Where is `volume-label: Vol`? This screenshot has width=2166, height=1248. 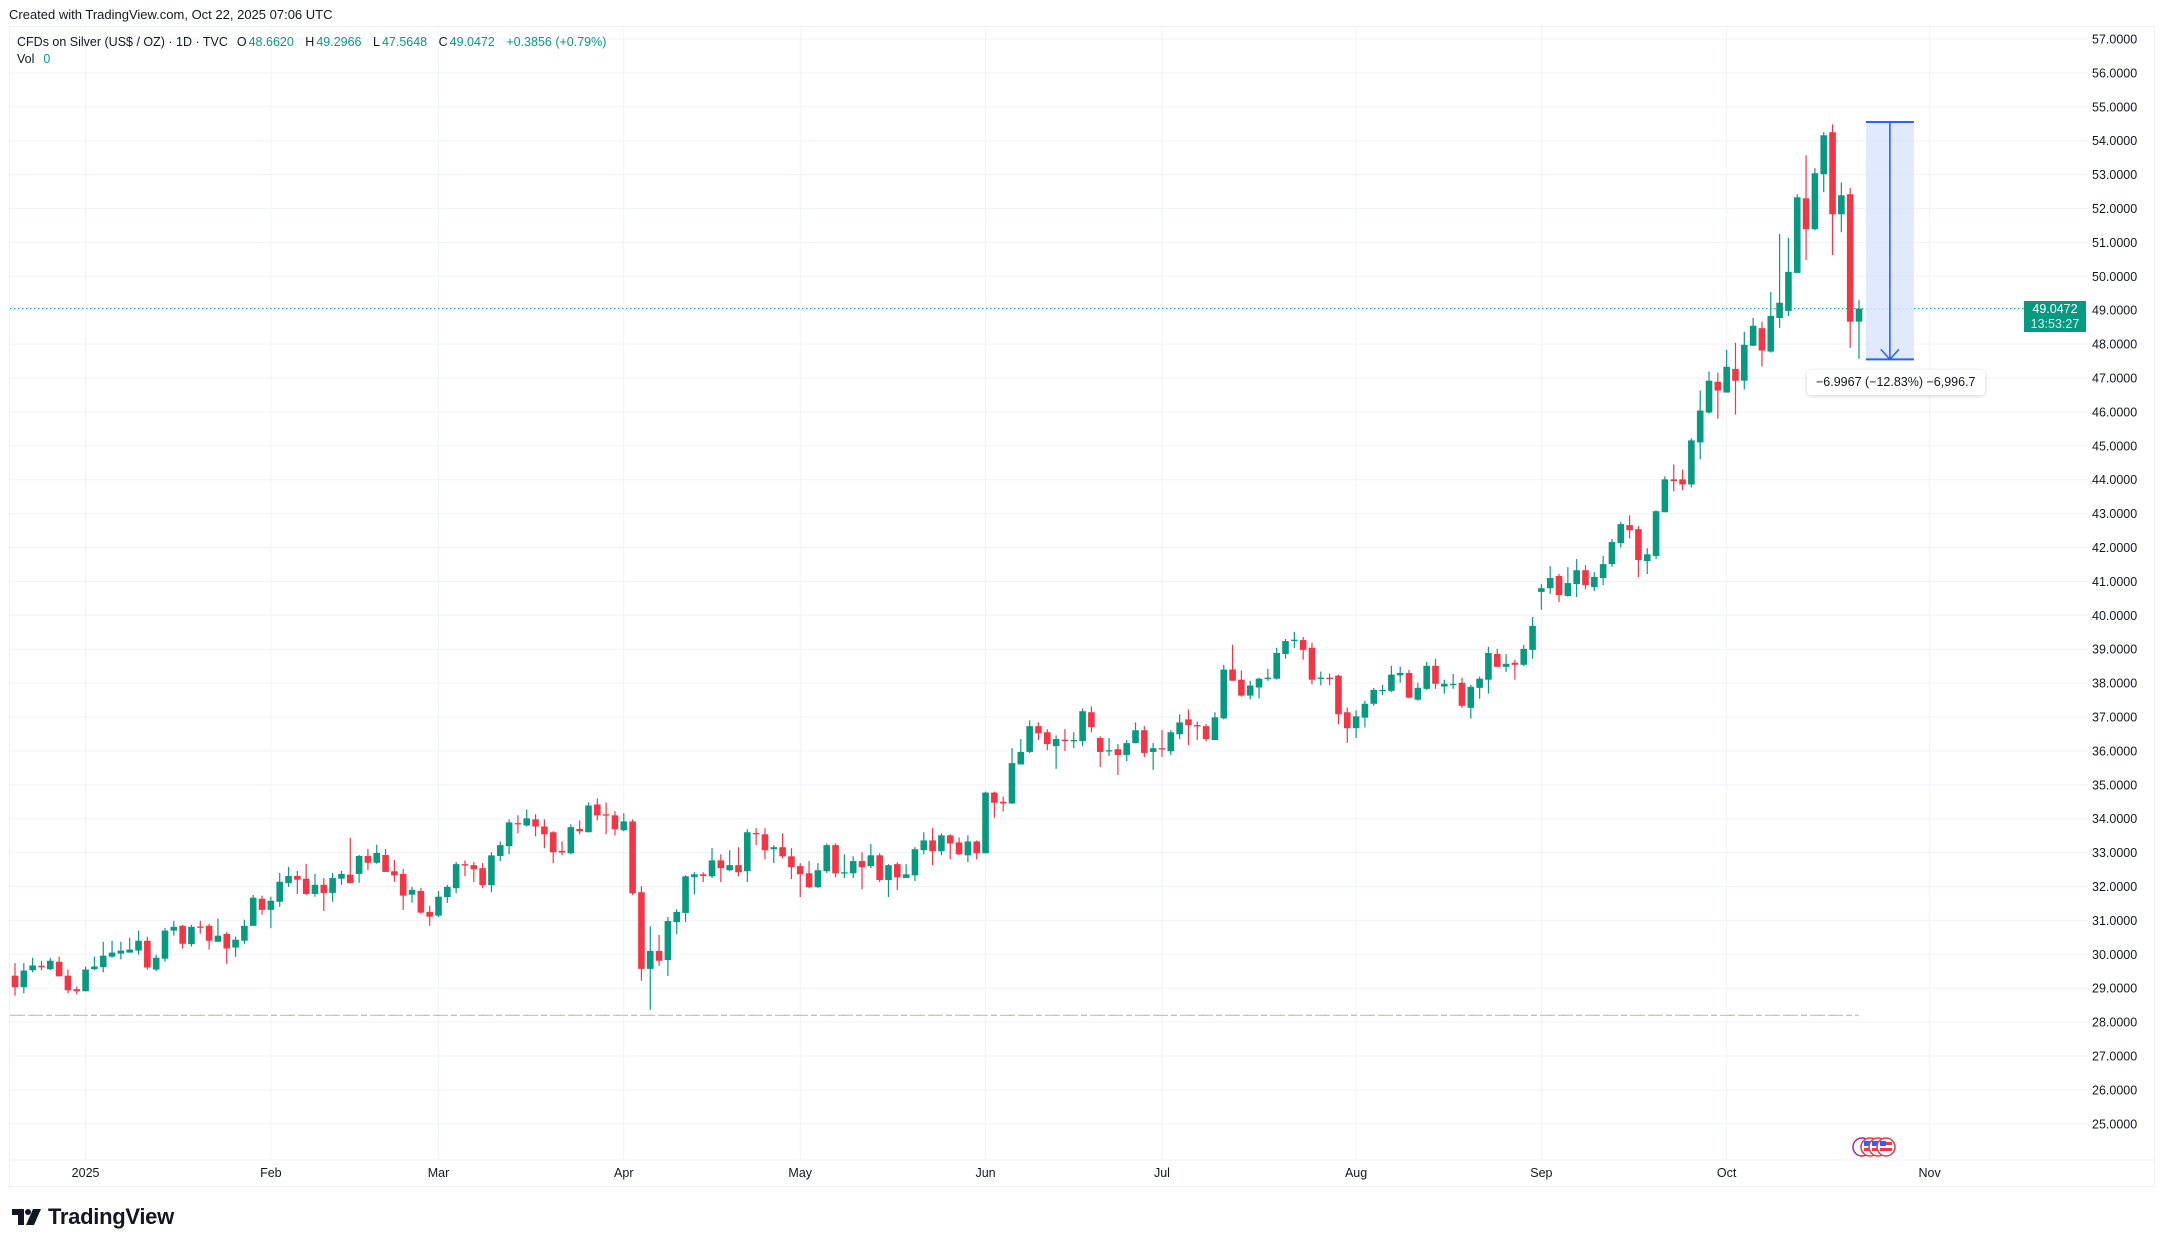
volume-label: Vol is located at coordinates (26, 59).